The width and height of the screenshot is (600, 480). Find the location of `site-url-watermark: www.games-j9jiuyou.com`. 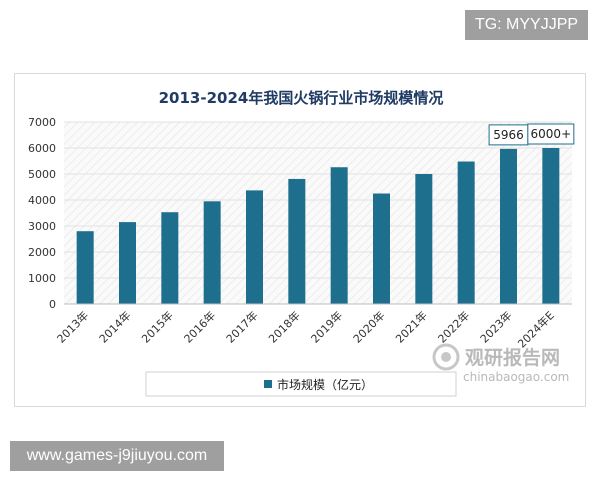

site-url-watermark: www.games-j9jiuyou.com is located at coordinates (117, 456).